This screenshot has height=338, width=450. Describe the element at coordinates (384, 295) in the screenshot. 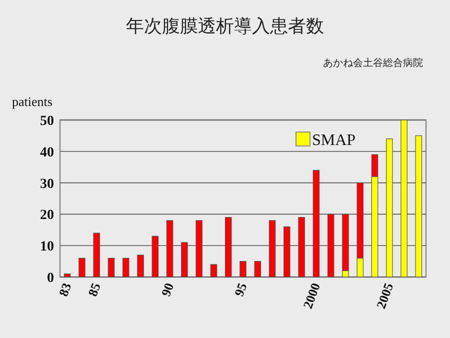

I see `x-tick-label: 2005` at that location.